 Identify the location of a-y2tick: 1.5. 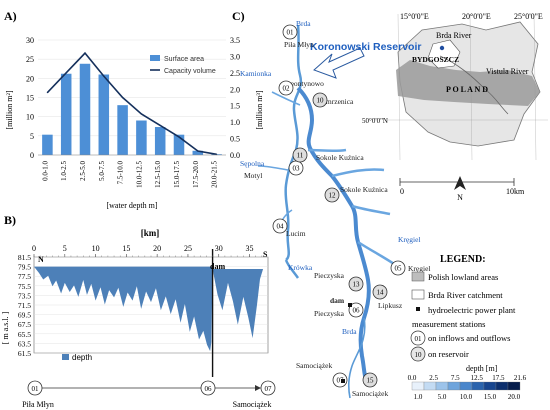
(235, 106).